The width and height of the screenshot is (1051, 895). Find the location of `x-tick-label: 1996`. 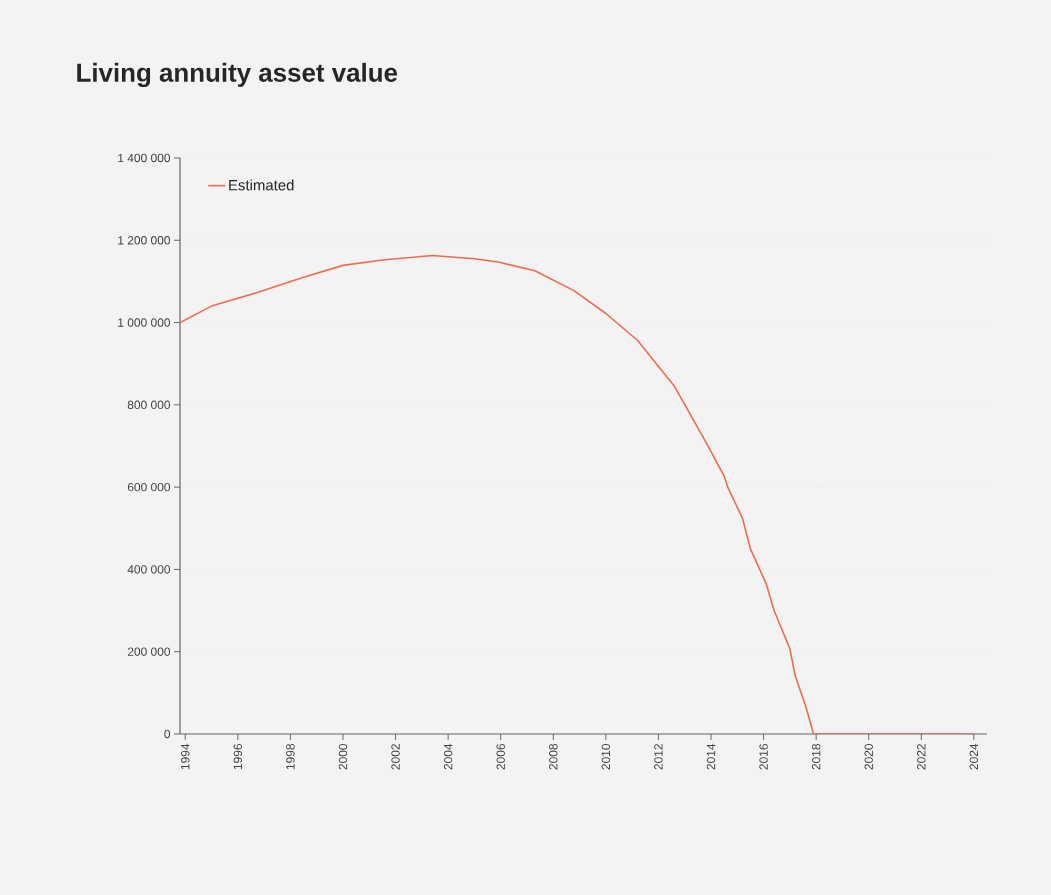

x-tick-label: 1996 is located at coordinates (238, 757).